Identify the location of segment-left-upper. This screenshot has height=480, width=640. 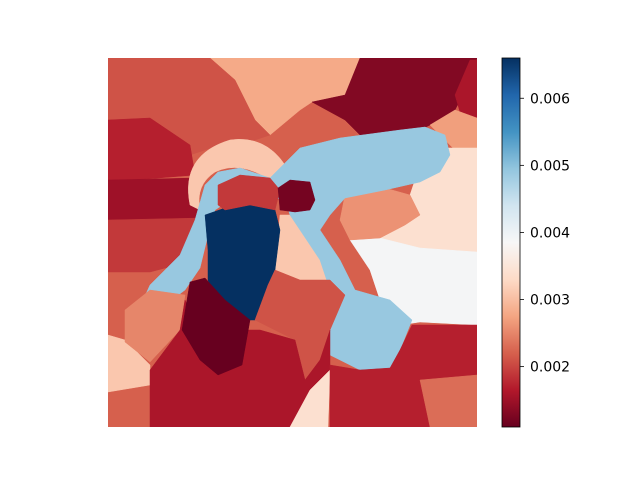
(152, 150).